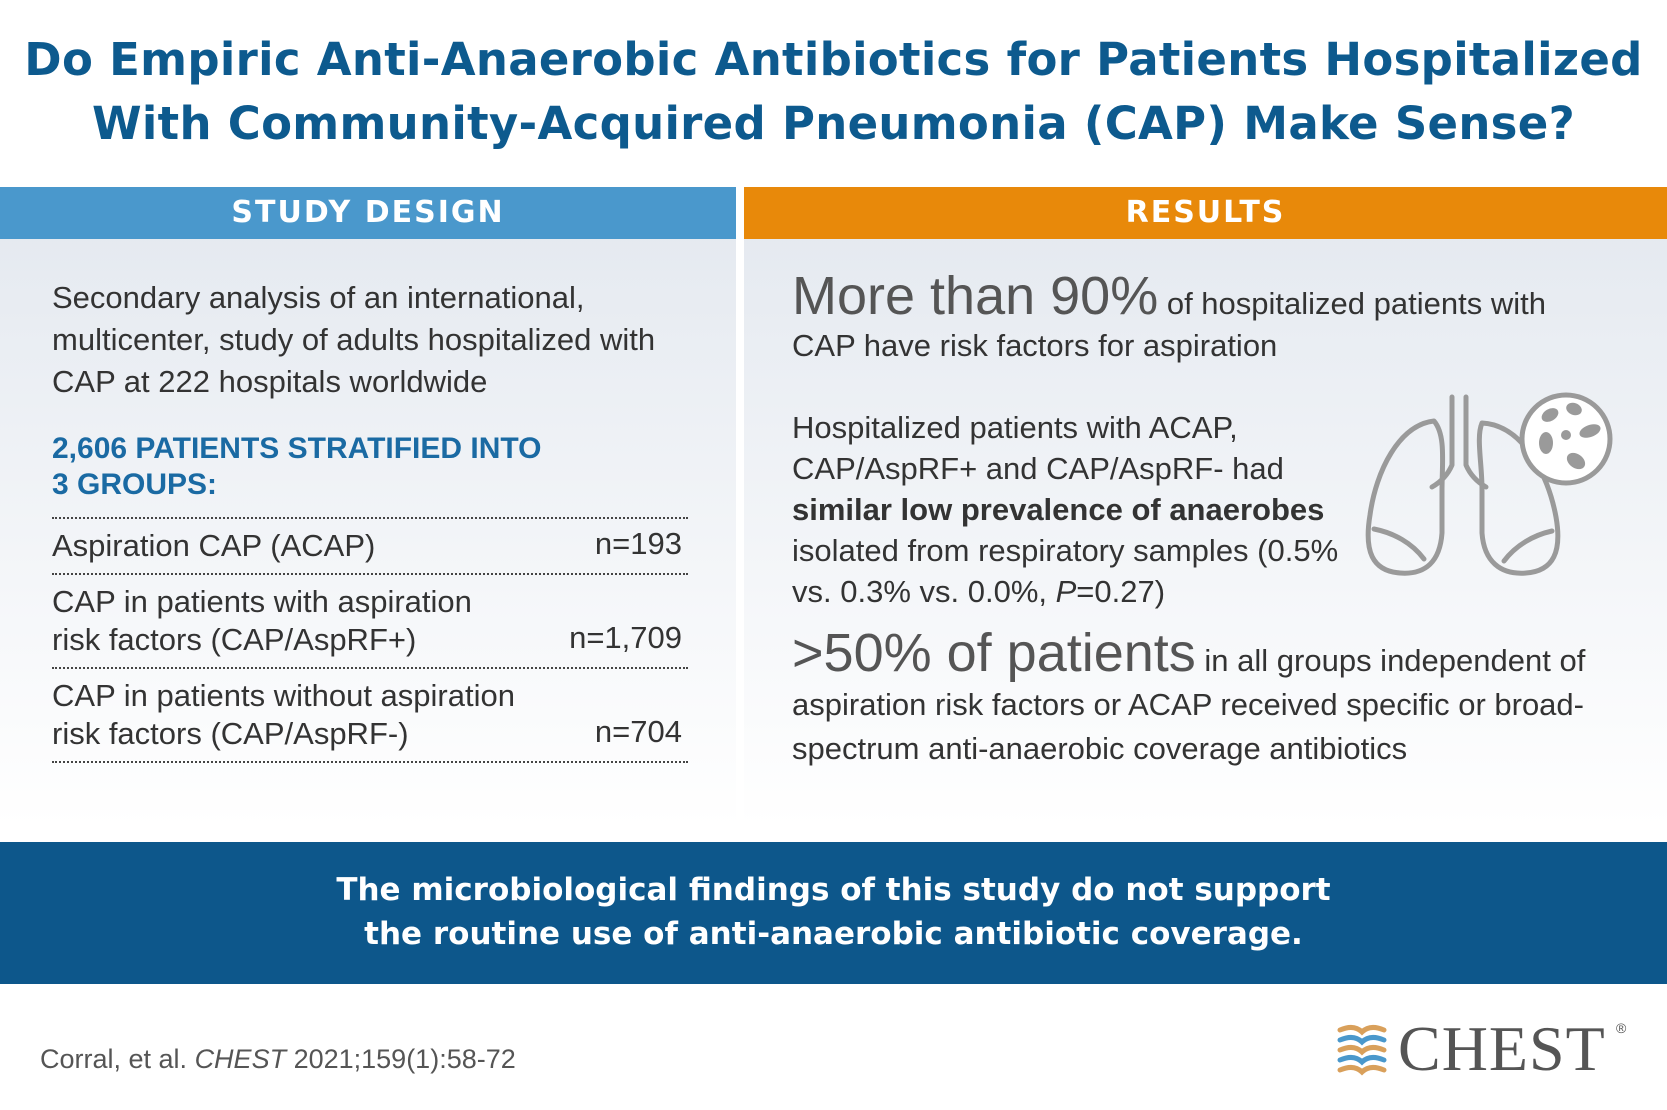  I want to click on citation-journal: CHEST, so click(241, 1059).